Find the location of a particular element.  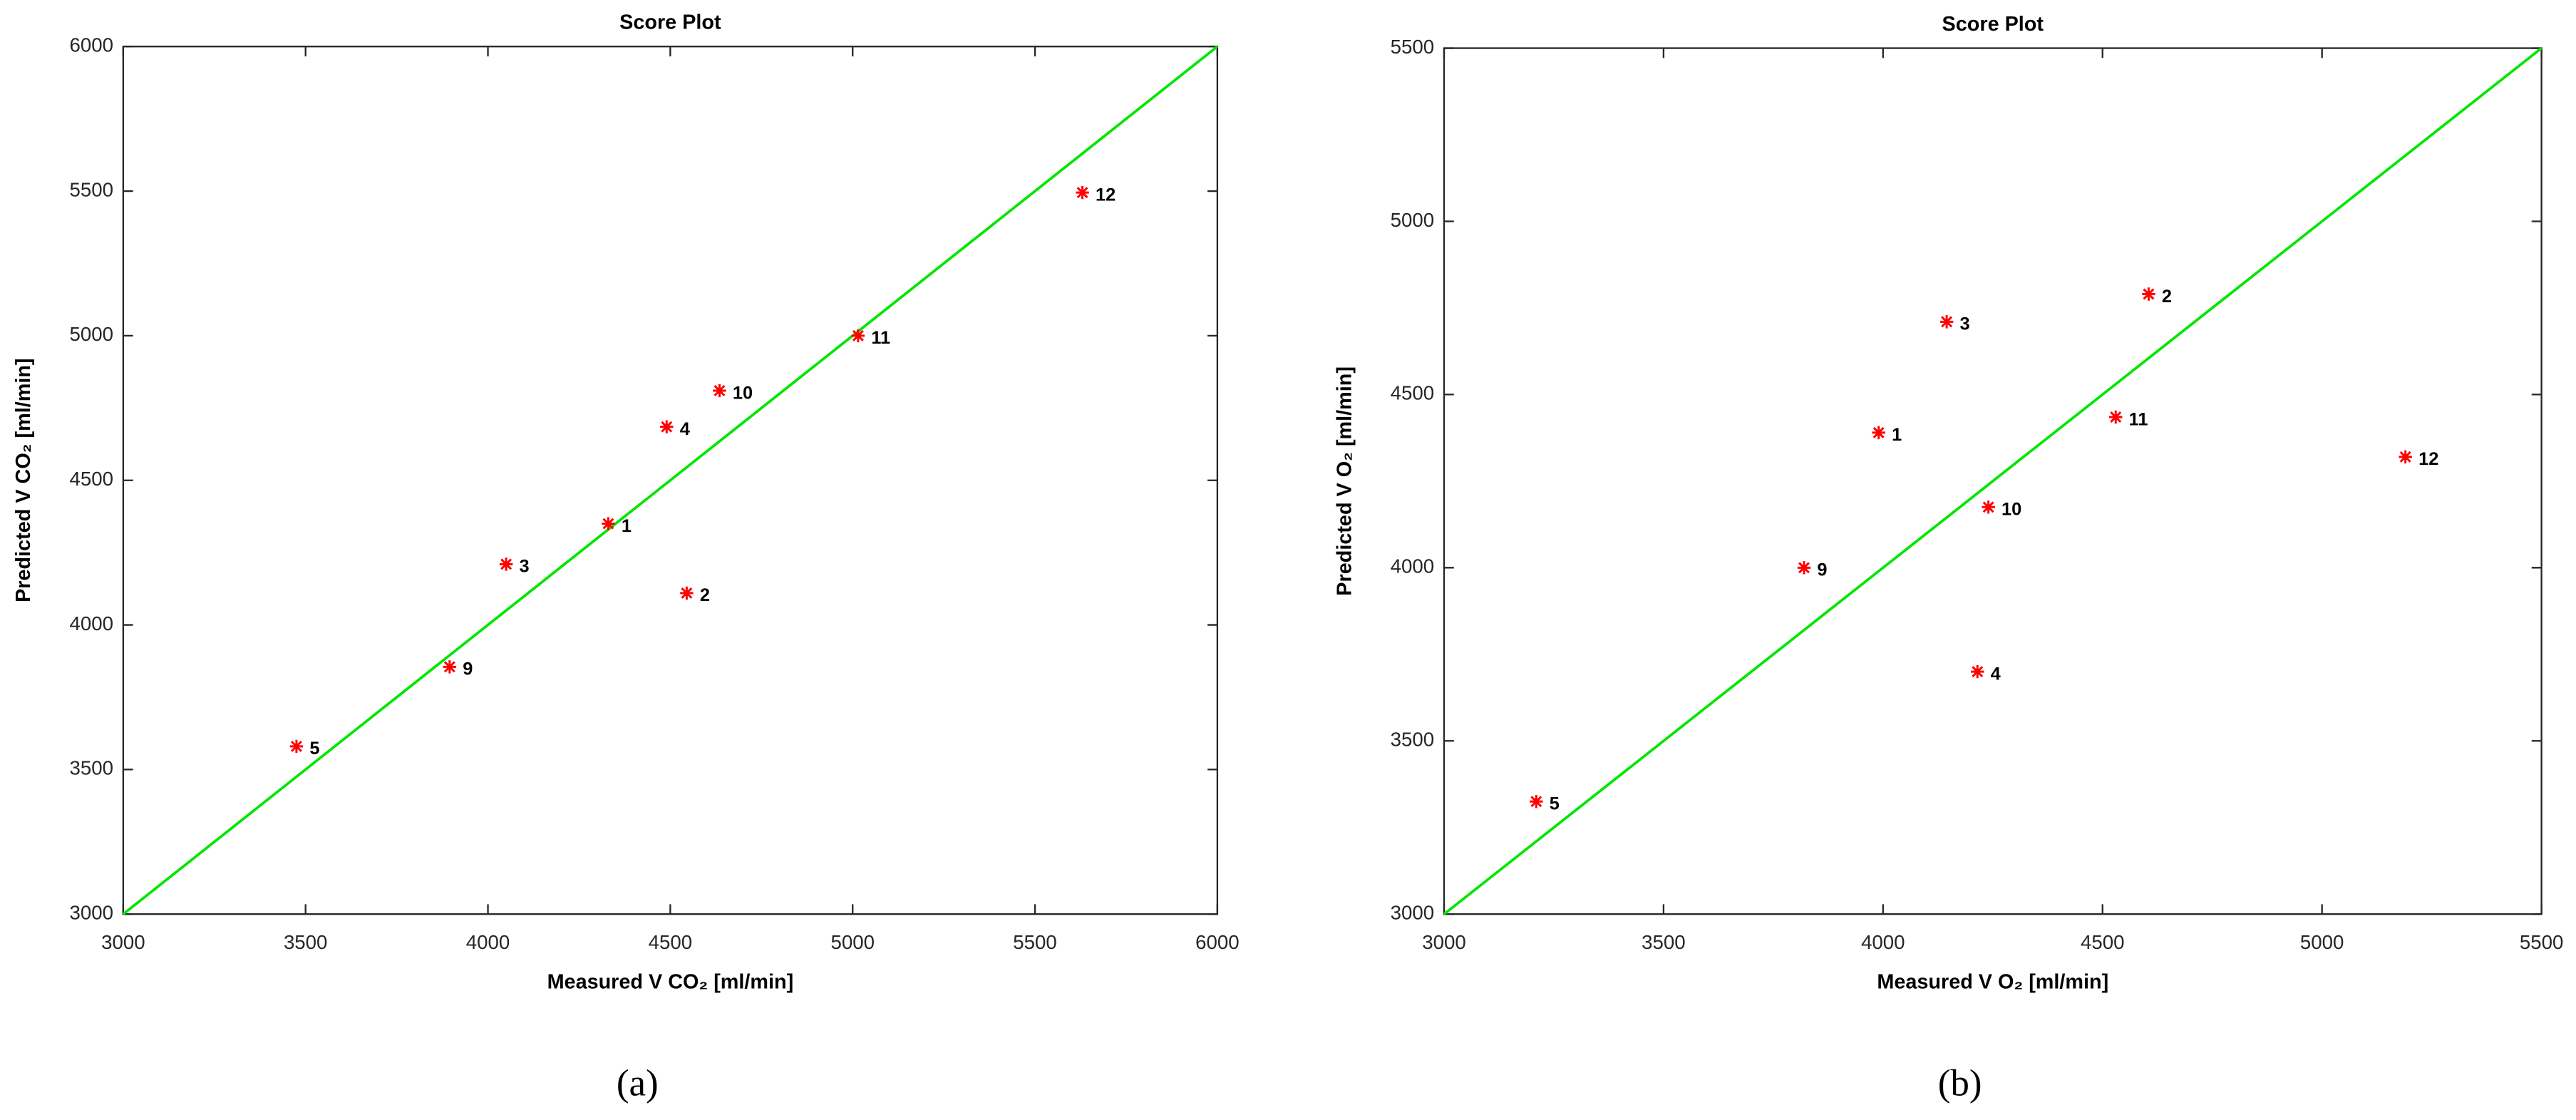

y-axis-label: Predicted V CO₂ [ml/min] is located at coordinates (23, 480).